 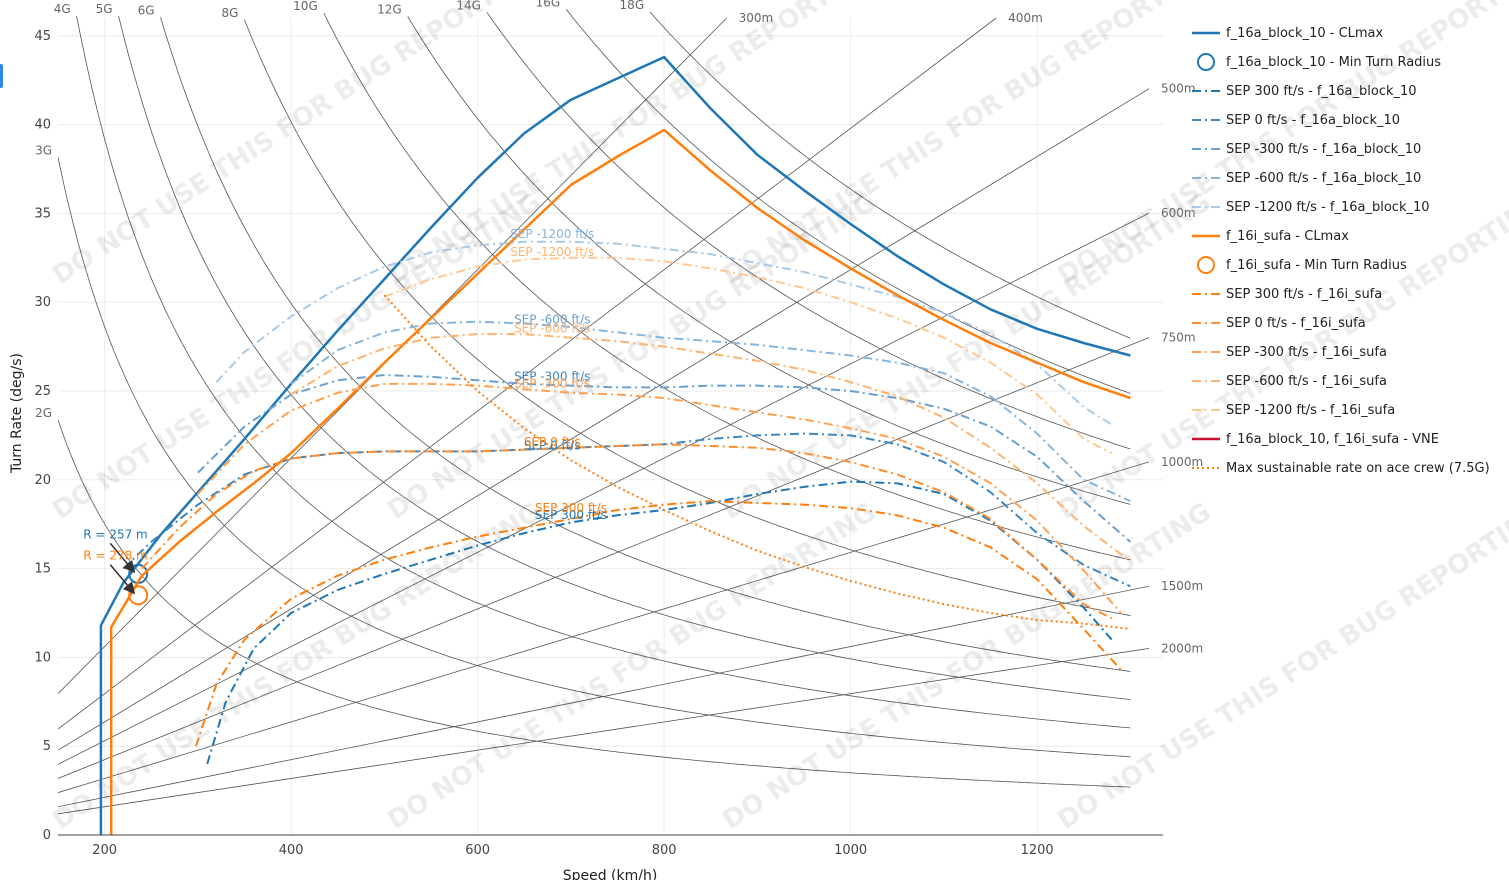 What do you see at coordinates (756, 18) in the screenshot?
I see `radius-line-label: 300m` at bounding box center [756, 18].